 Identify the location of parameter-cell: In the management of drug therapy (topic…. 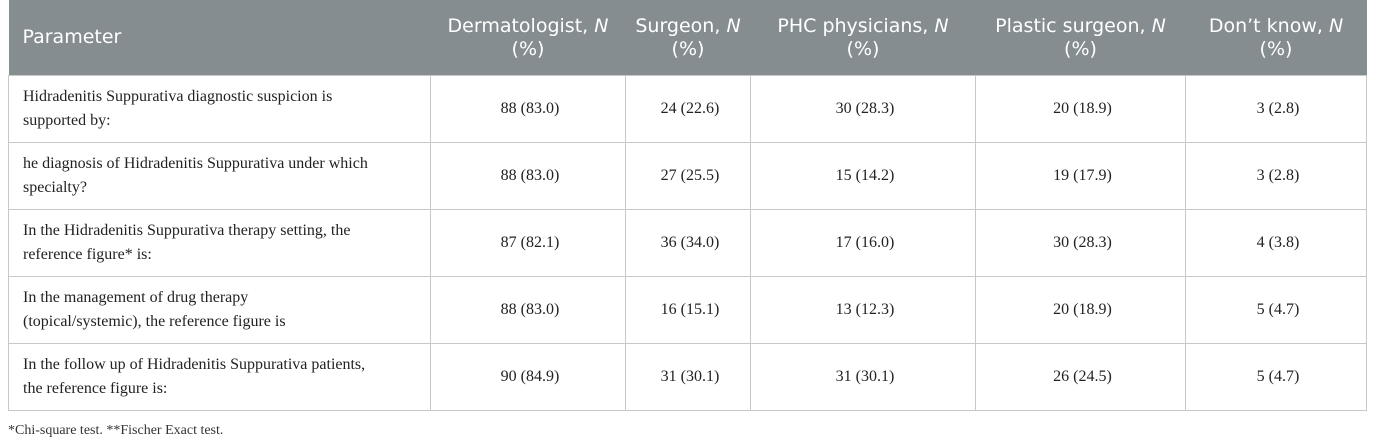
(219, 310).